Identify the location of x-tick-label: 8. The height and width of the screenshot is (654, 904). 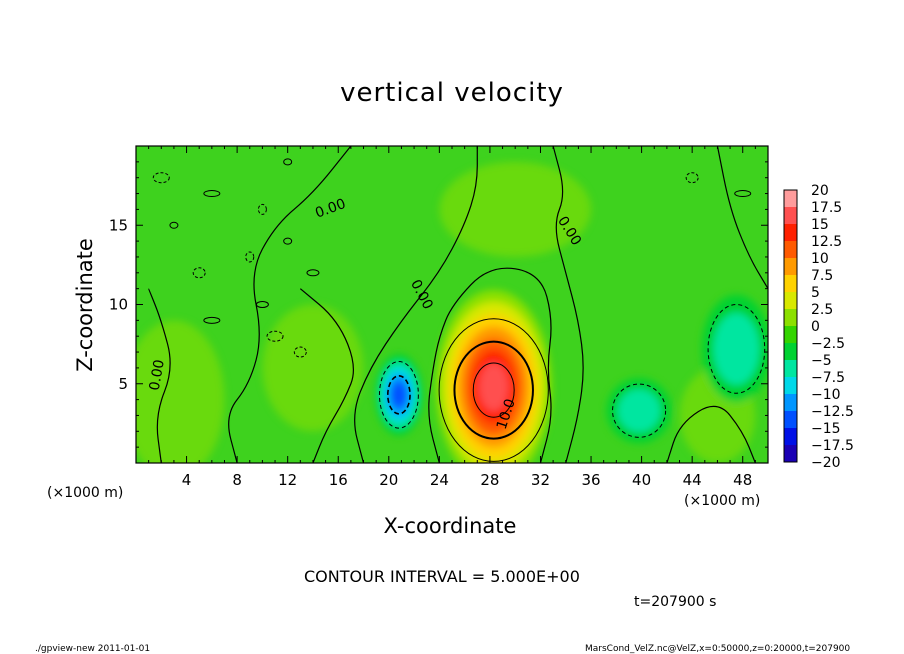
(237, 480).